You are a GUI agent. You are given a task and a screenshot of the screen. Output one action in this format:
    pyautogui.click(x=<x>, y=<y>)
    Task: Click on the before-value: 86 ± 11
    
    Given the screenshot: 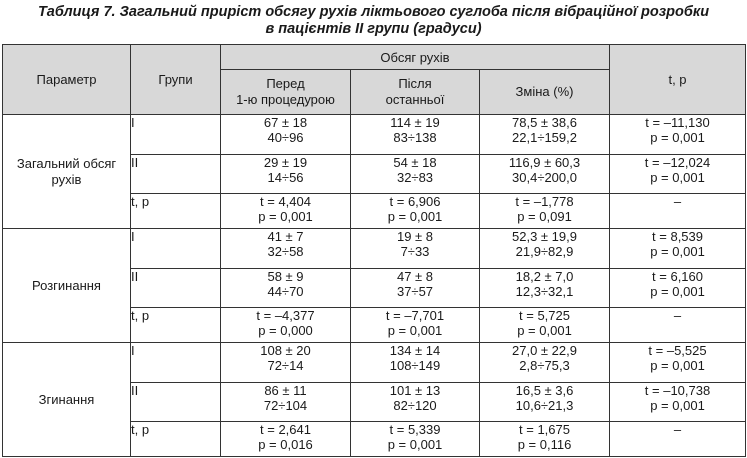 What is the action you would take?
    pyautogui.click(x=285, y=390)
    